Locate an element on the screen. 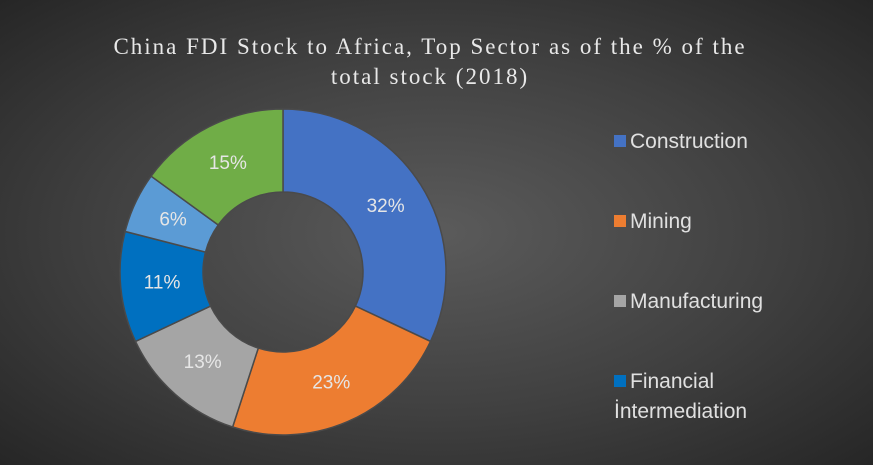  legend-item: Financial İntermediation is located at coordinates (714, 397).